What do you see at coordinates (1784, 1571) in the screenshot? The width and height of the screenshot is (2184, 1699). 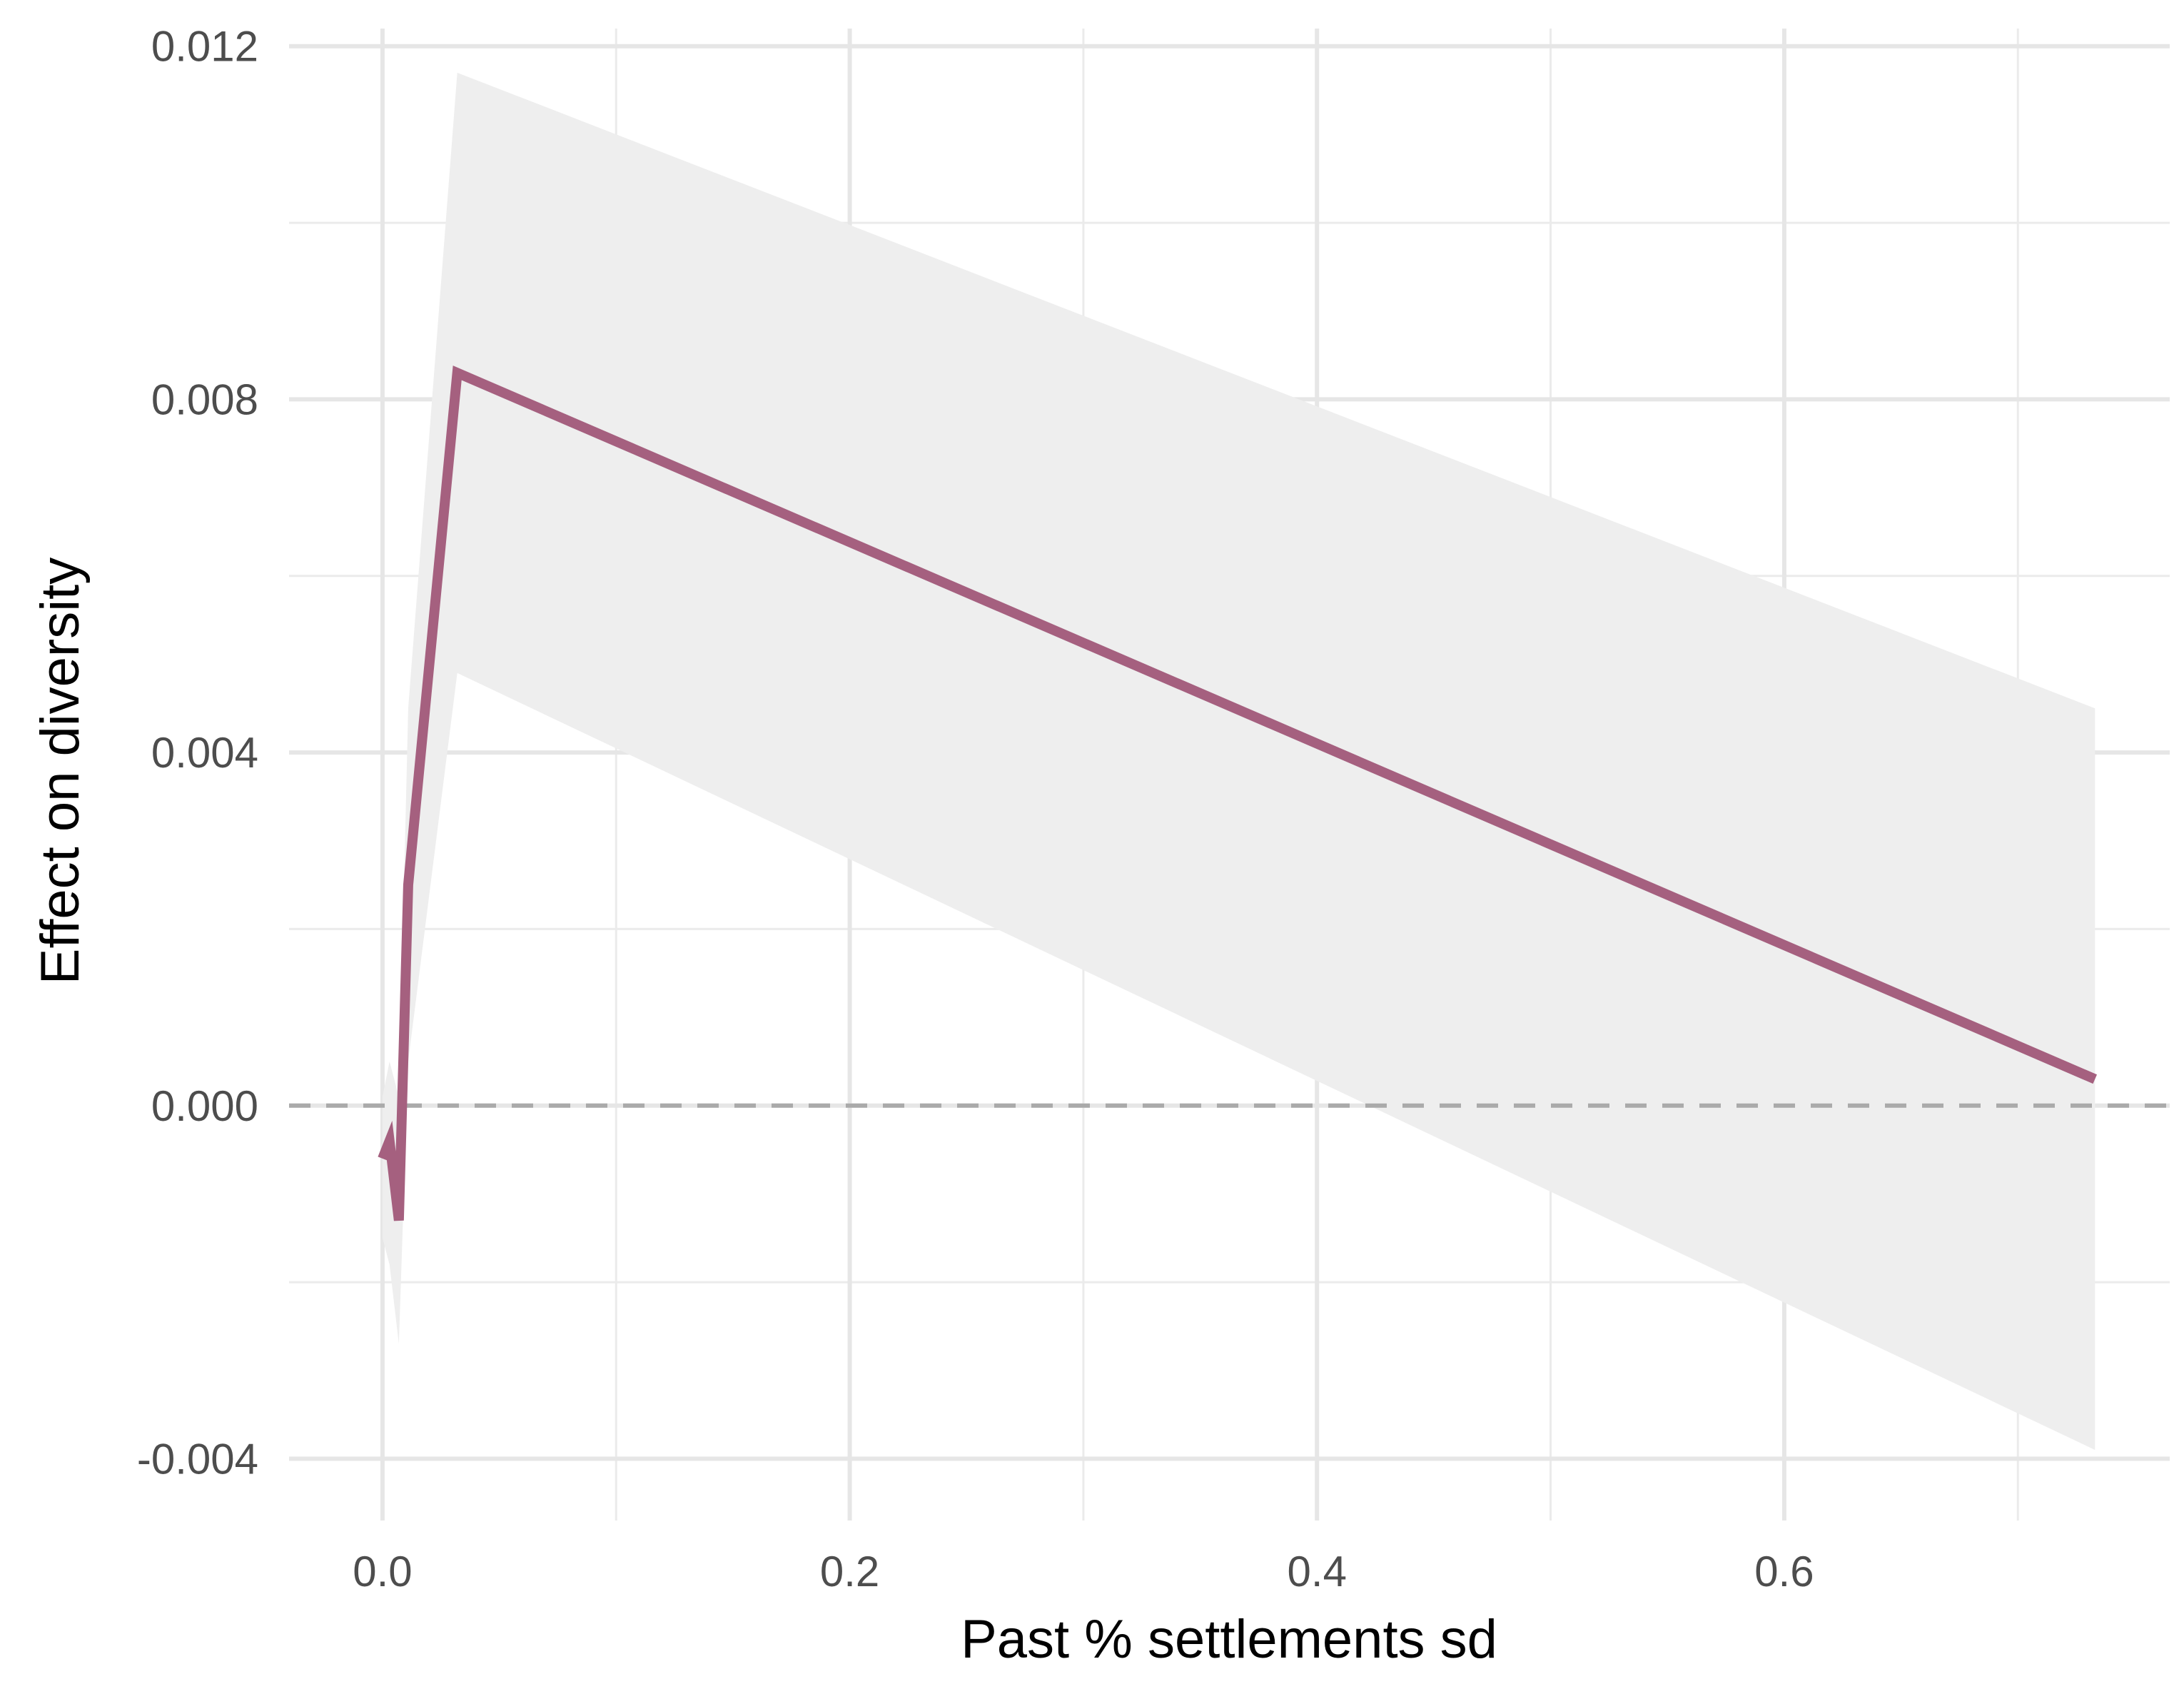 I see `x-tick-label: 0.6` at bounding box center [1784, 1571].